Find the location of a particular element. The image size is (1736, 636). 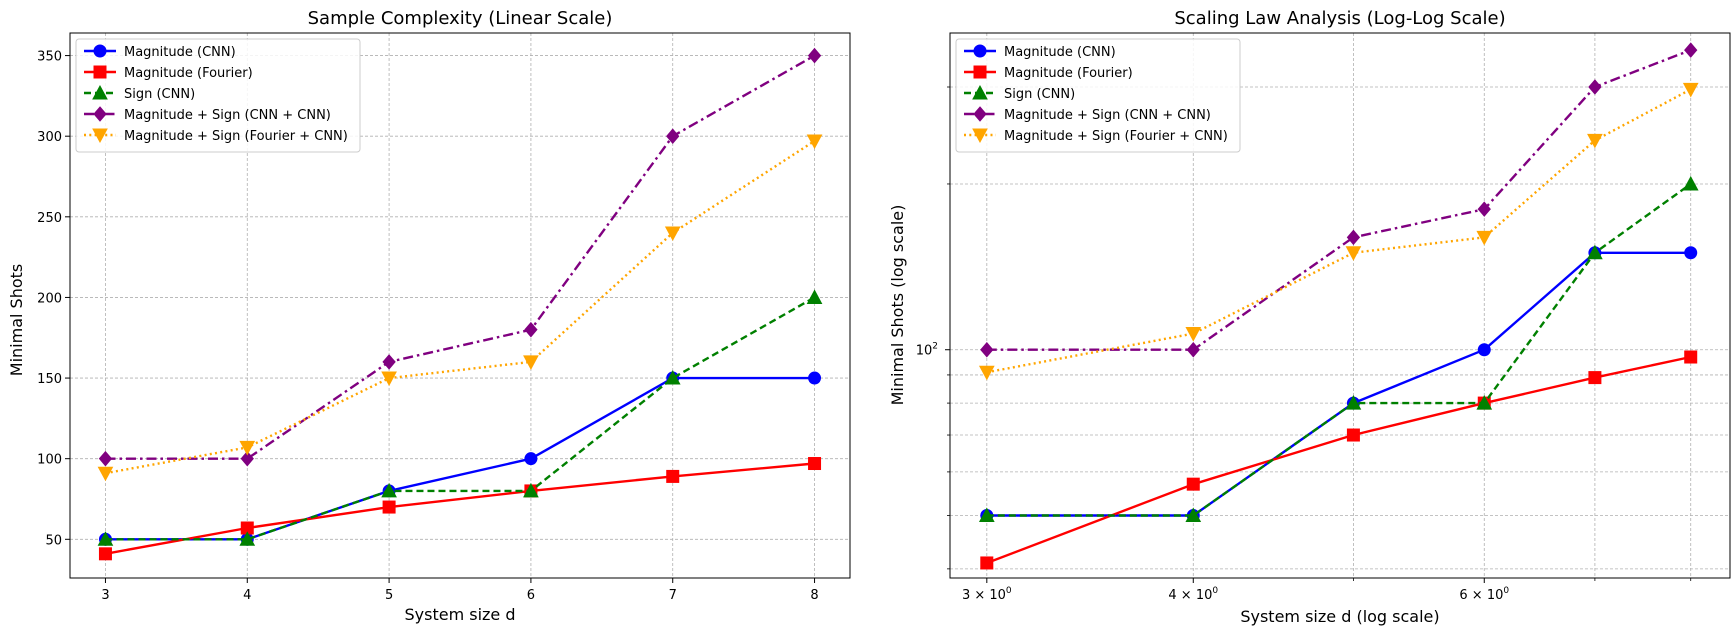

loglog-legend-item: Magnitude (Fourier) is located at coordinates (1048, 73).